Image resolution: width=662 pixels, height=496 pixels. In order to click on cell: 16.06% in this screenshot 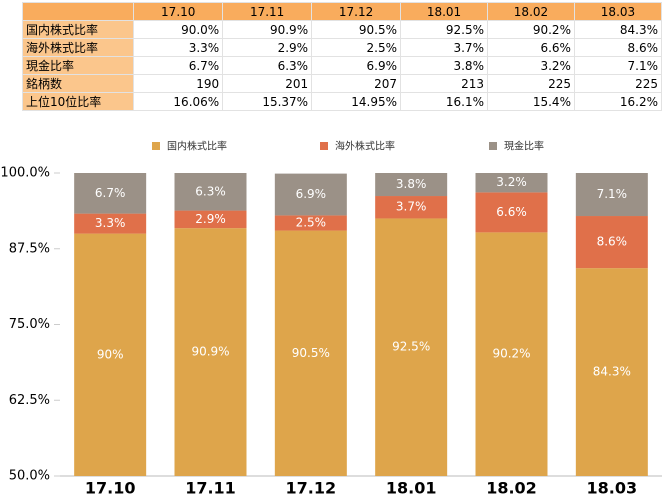, I will do `click(178, 101)`.